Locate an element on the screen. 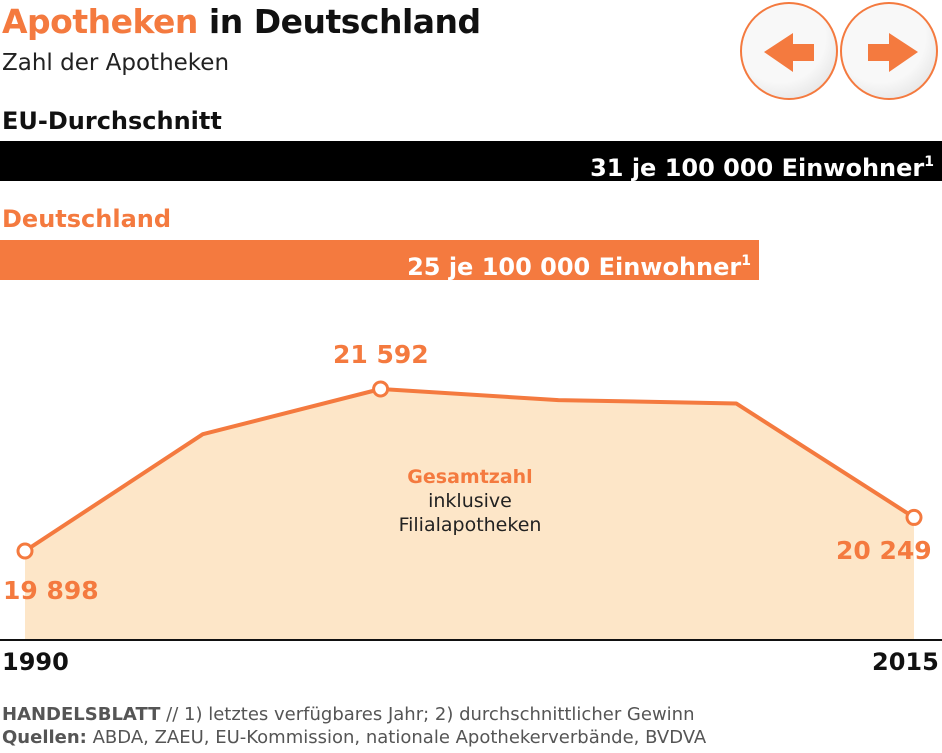 This screenshot has height=753, width=942. next-button is located at coordinates (889, 51).